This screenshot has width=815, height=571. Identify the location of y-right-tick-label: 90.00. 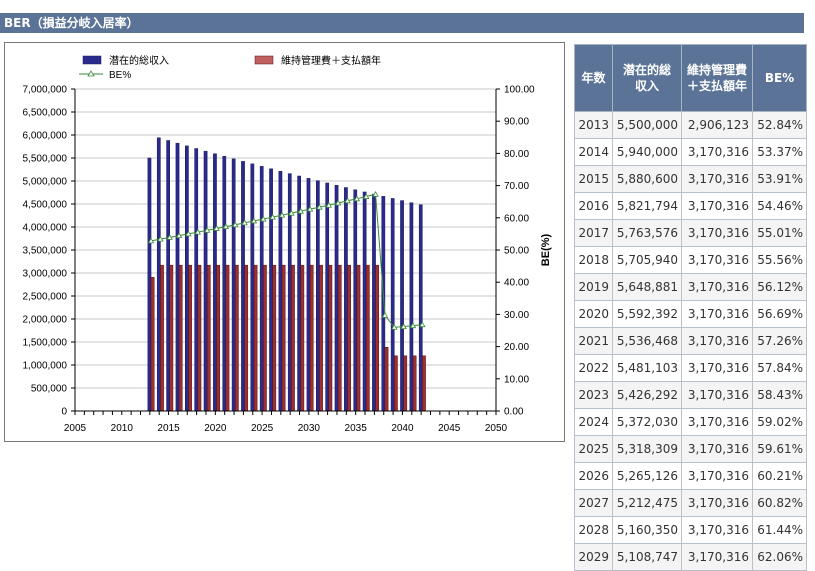
(516, 122).